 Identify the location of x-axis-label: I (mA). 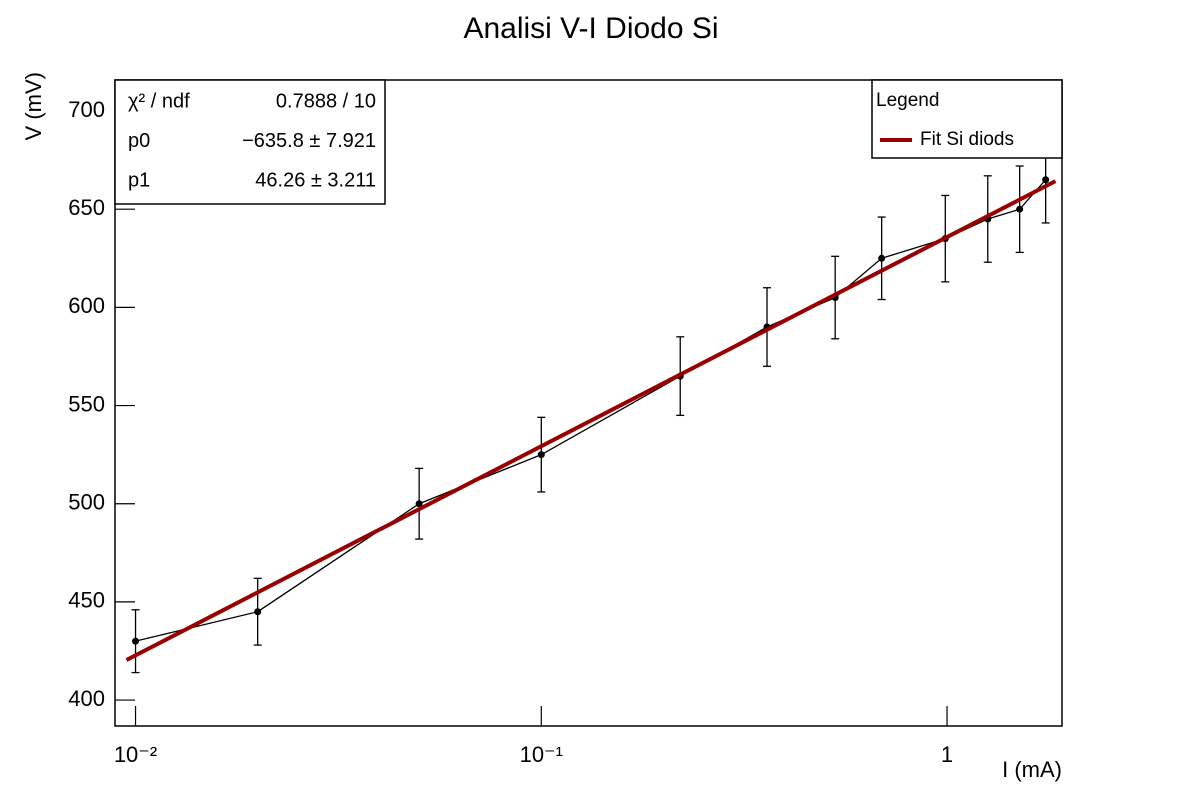
(1032, 769).